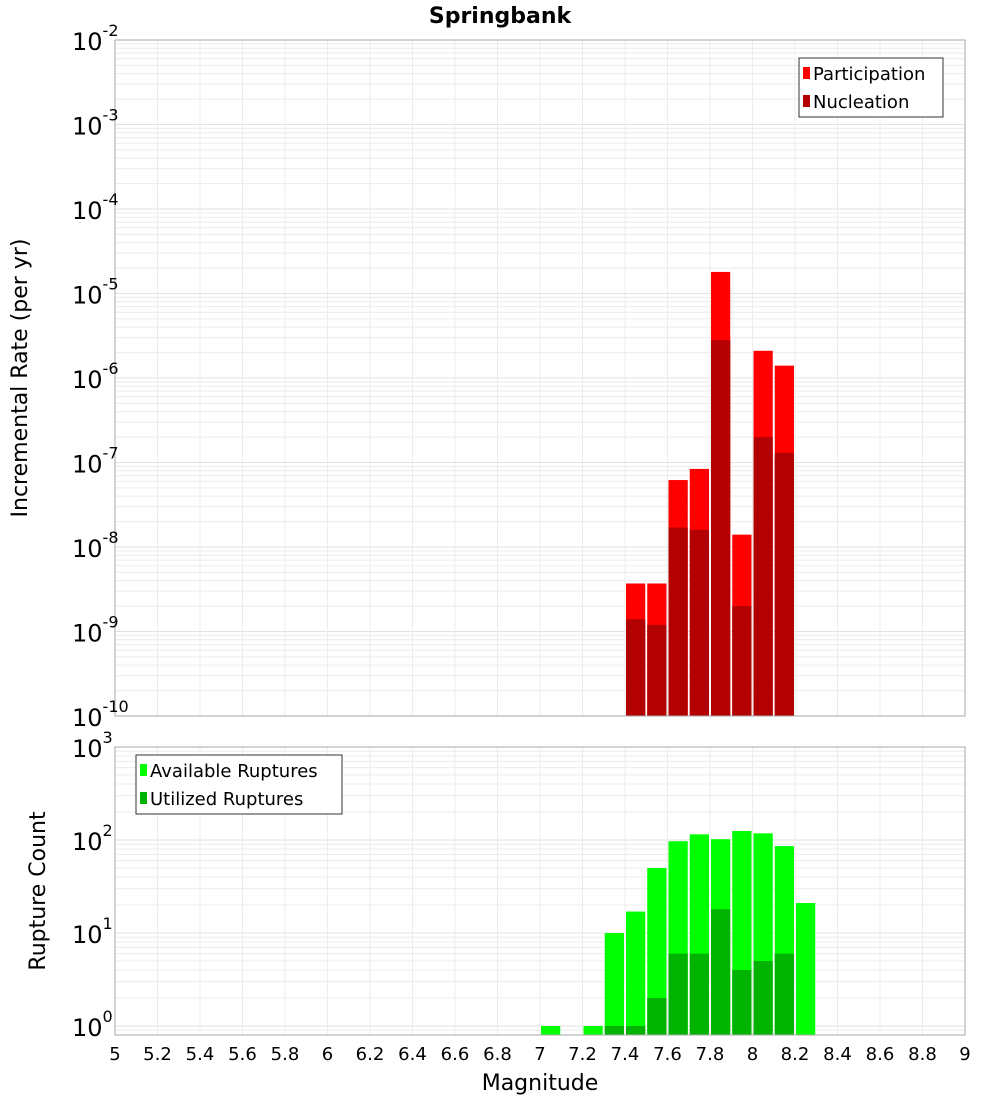 The height and width of the screenshot is (1100, 1000). I want to click on x-tick-label: 6.6, so click(455, 1054).